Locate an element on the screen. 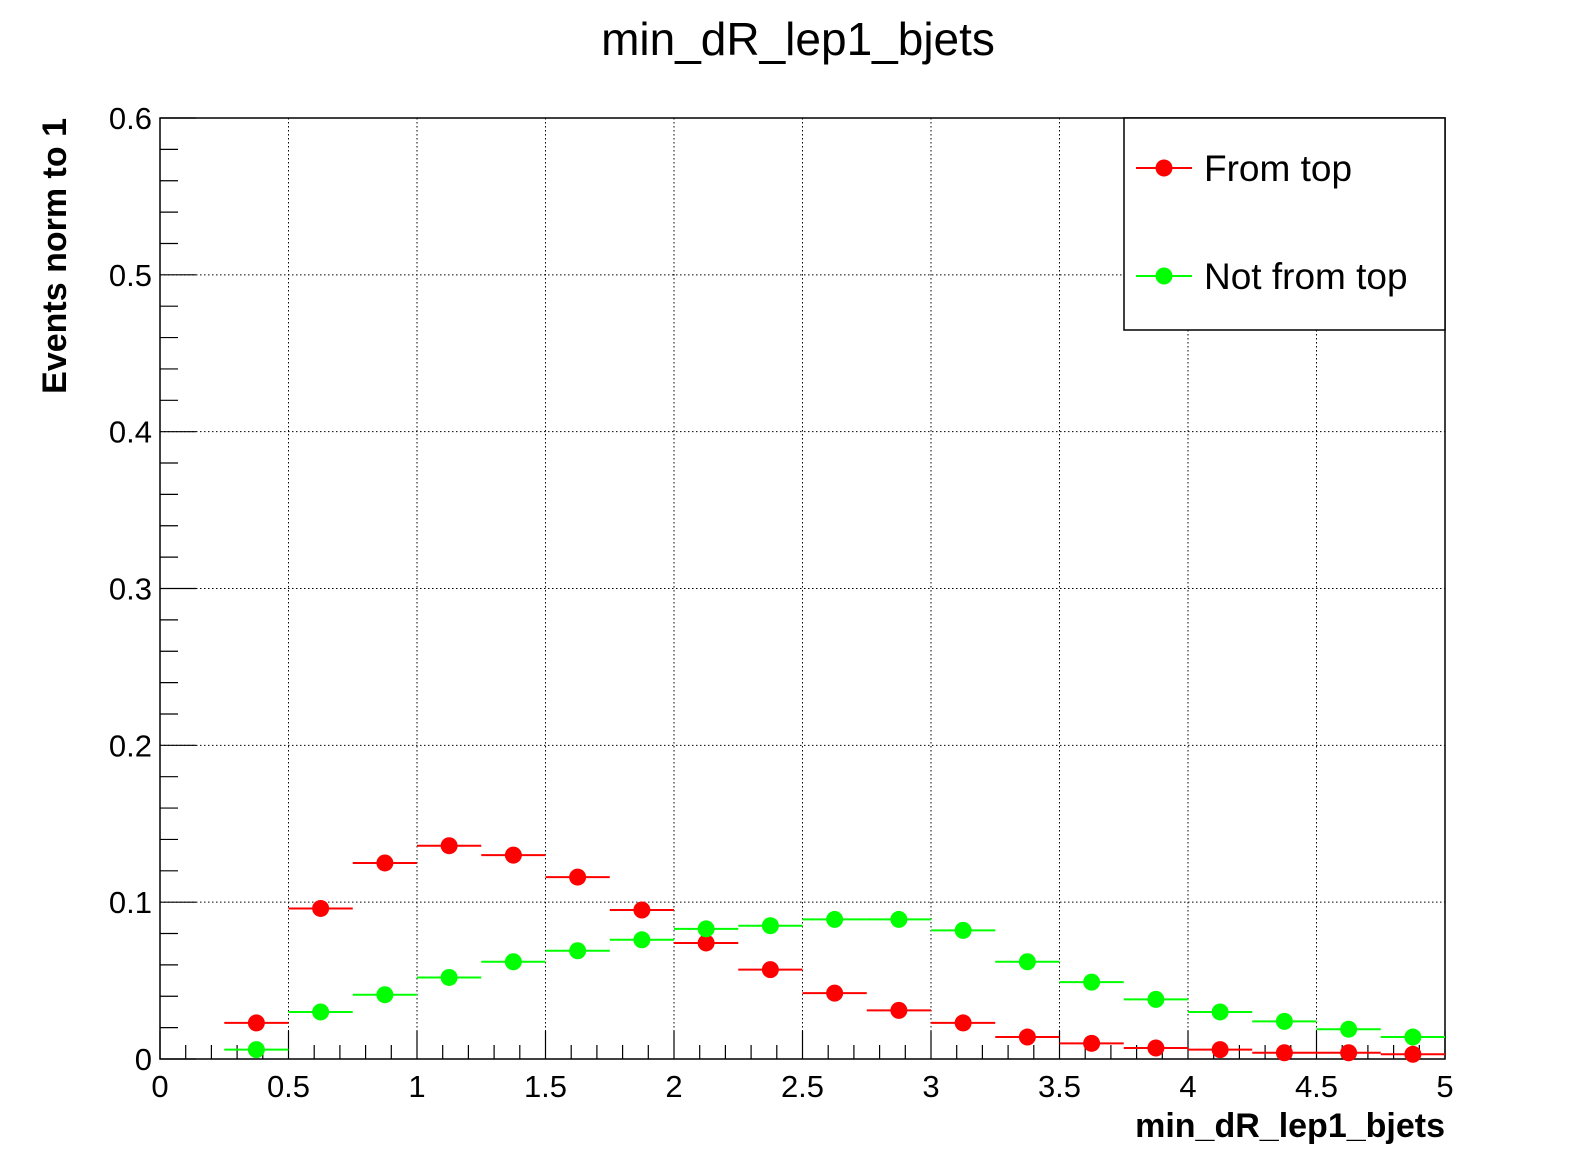  legend-entry-not-from-top: Not from top is located at coordinates (1272, 276).